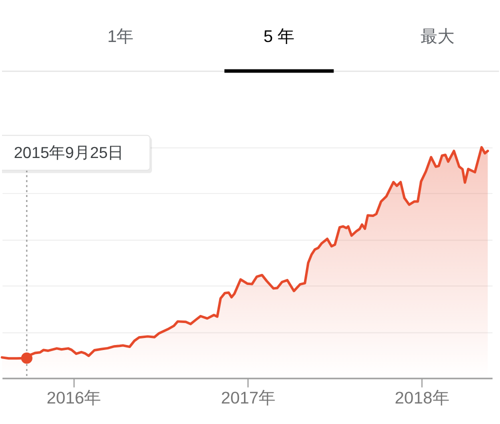 This screenshot has width=500, height=424. What do you see at coordinates (120, 36) in the screenshot?
I see `text: 1年` at bounding box center [120, 36].